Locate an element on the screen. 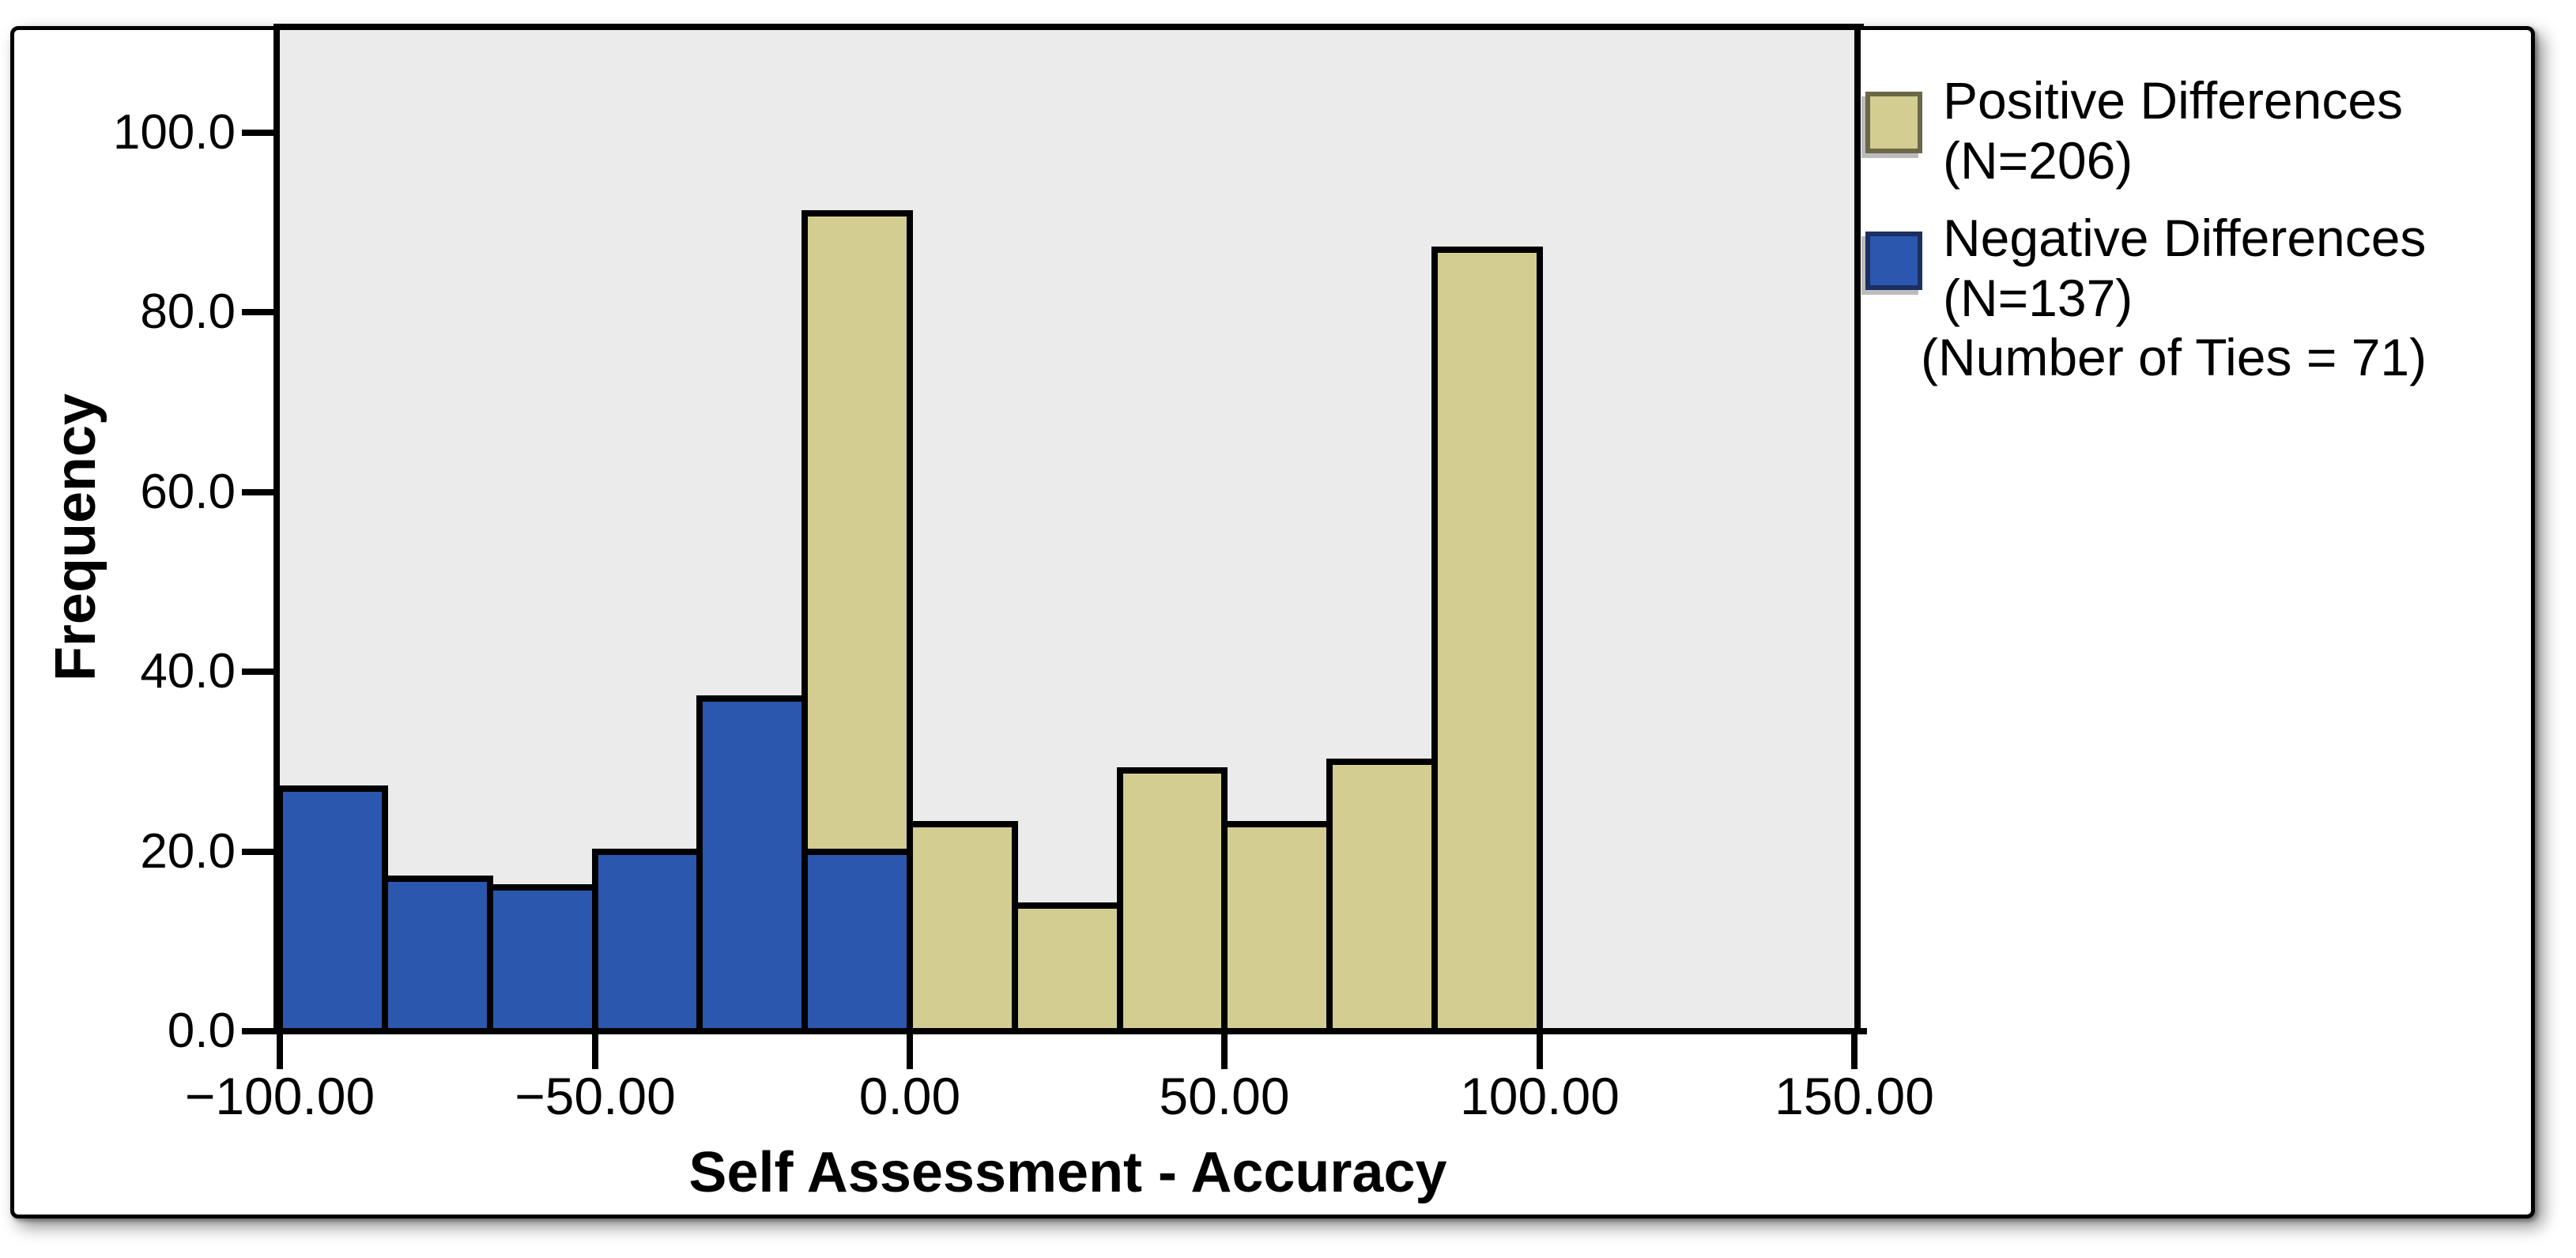  y-tick-label: 0.0 is located at coordinates (201, 1031).